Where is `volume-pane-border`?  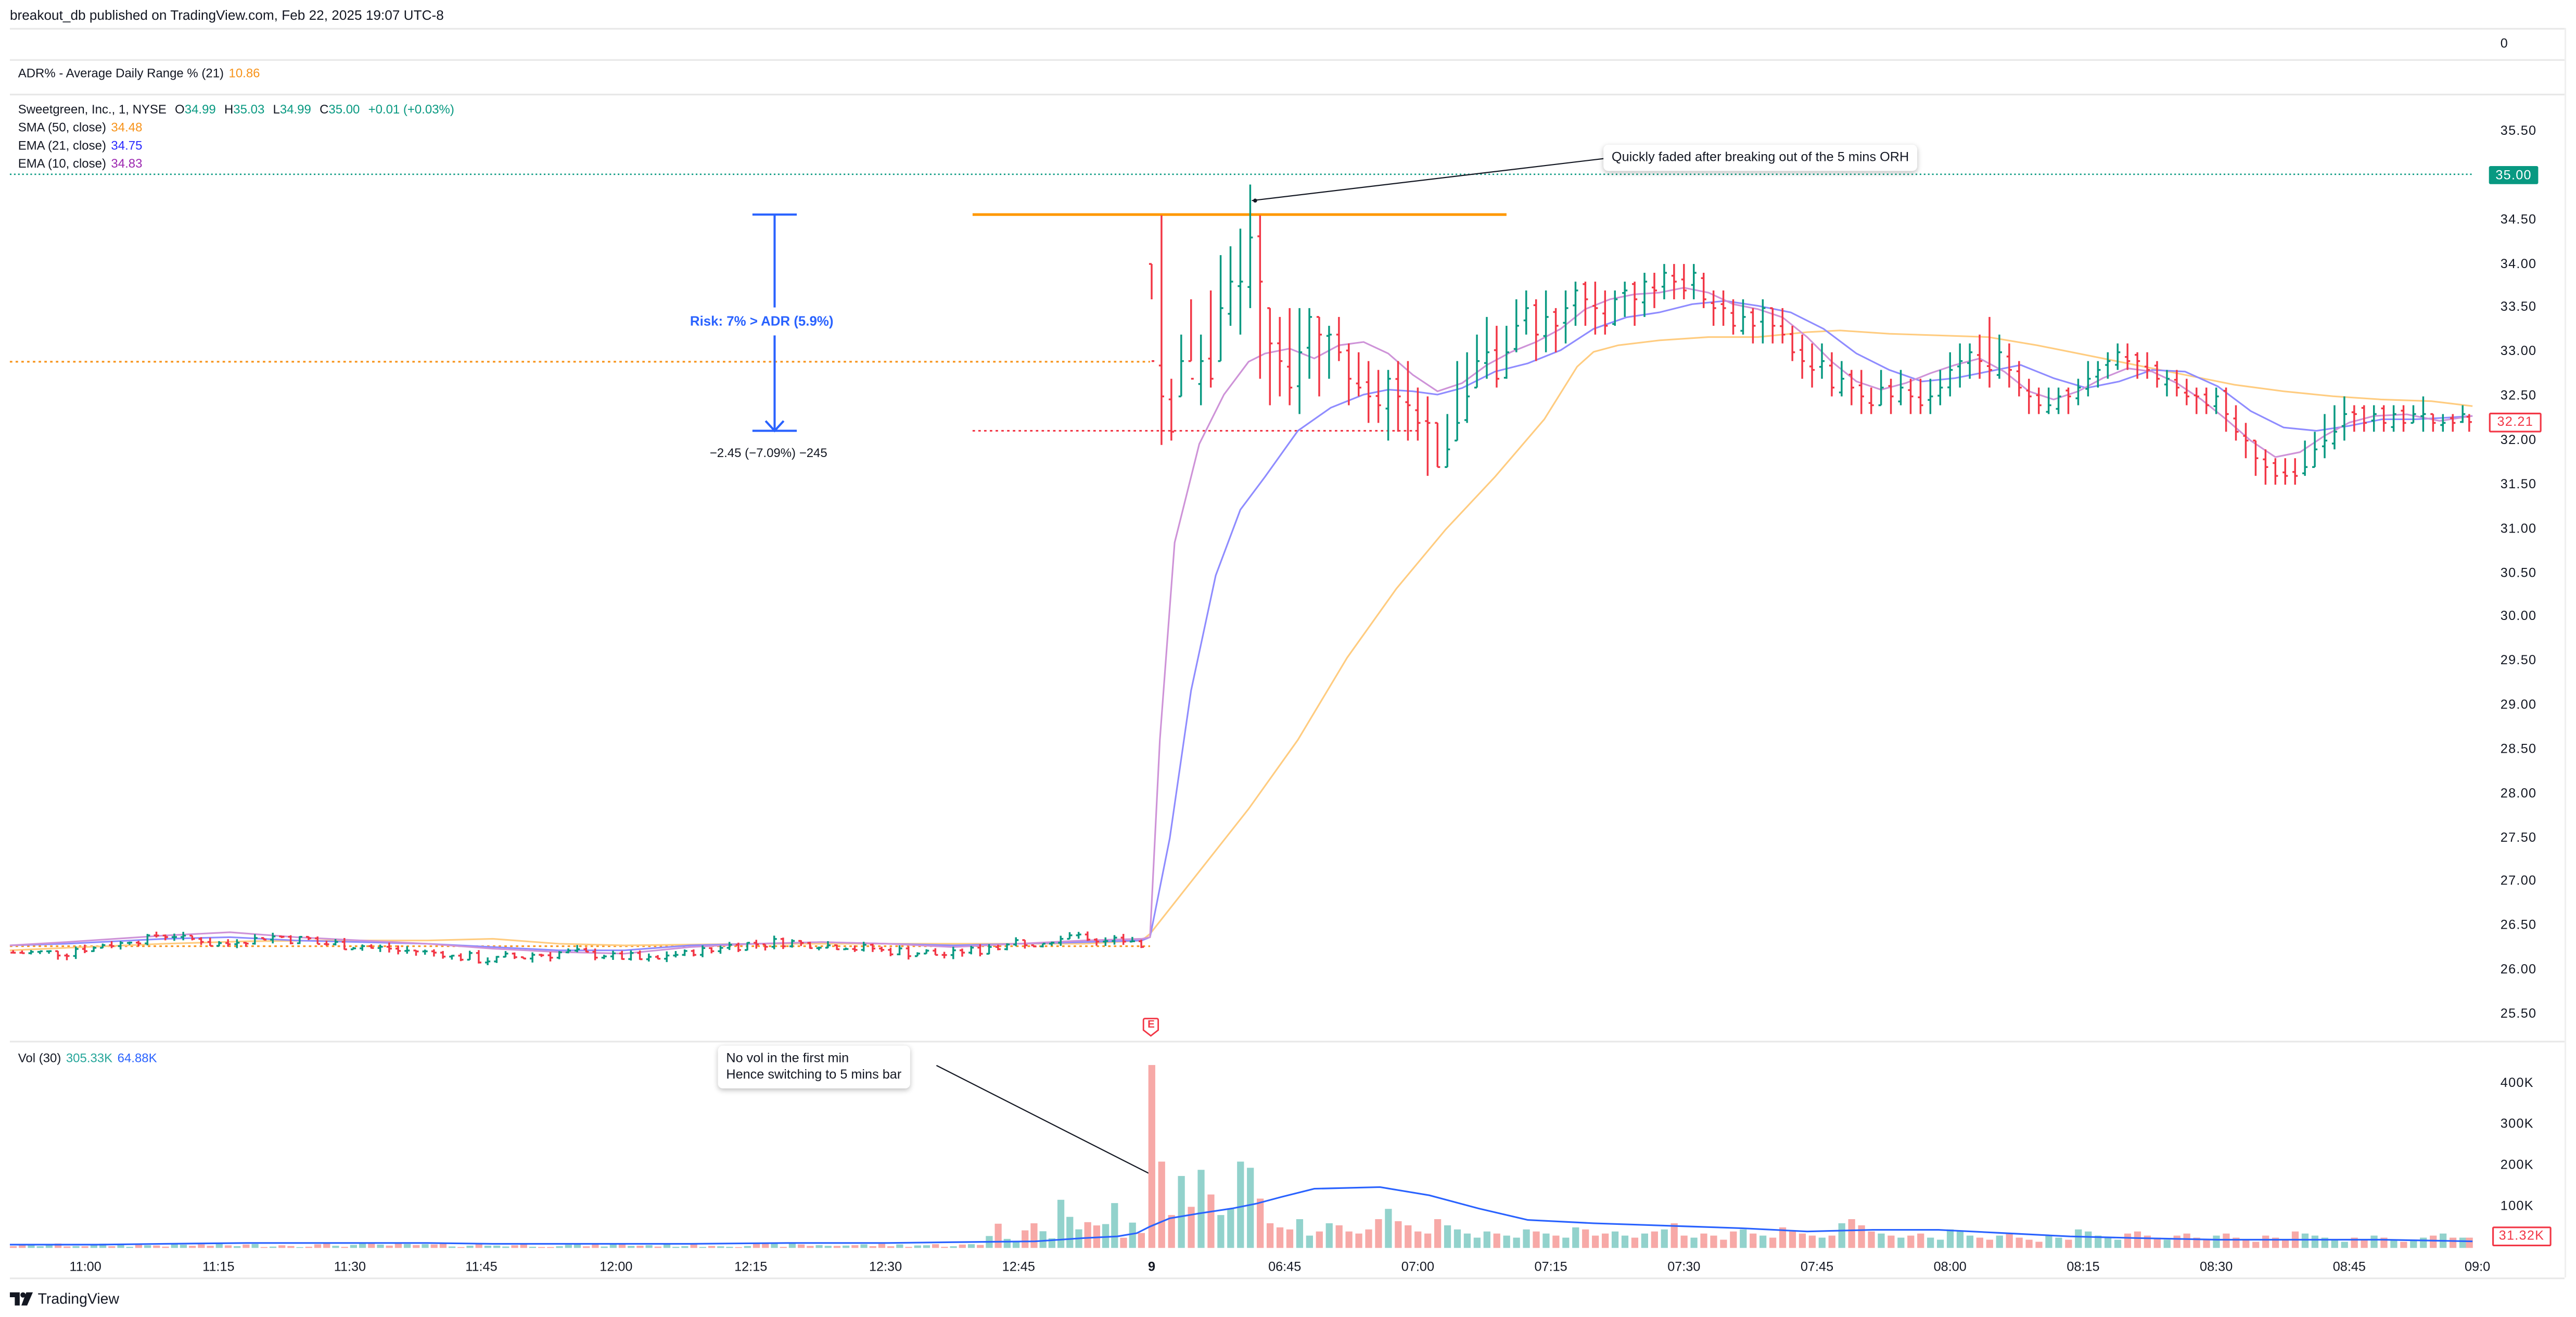
volume-pane-border is located at coordinates (1287, 1042).